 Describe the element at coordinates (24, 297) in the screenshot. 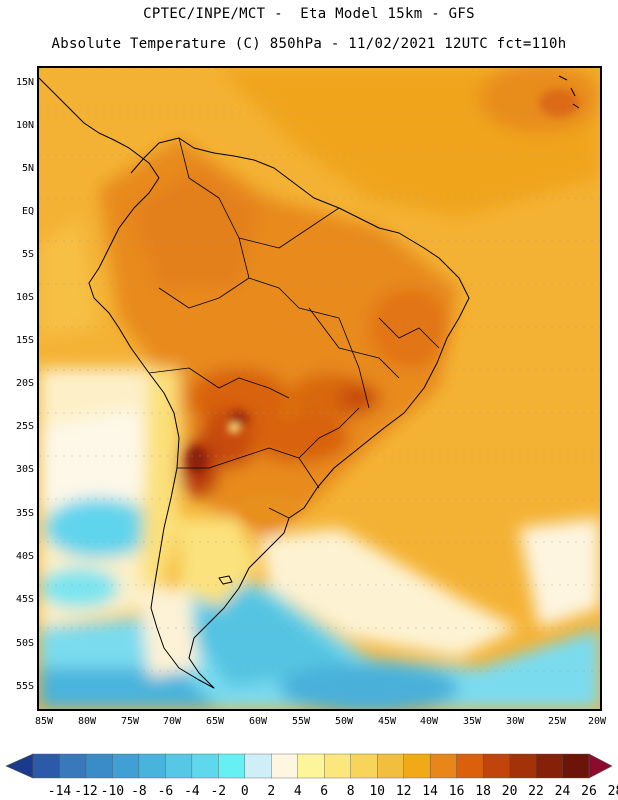

I see `lat-label-10s: 10S` at that location.